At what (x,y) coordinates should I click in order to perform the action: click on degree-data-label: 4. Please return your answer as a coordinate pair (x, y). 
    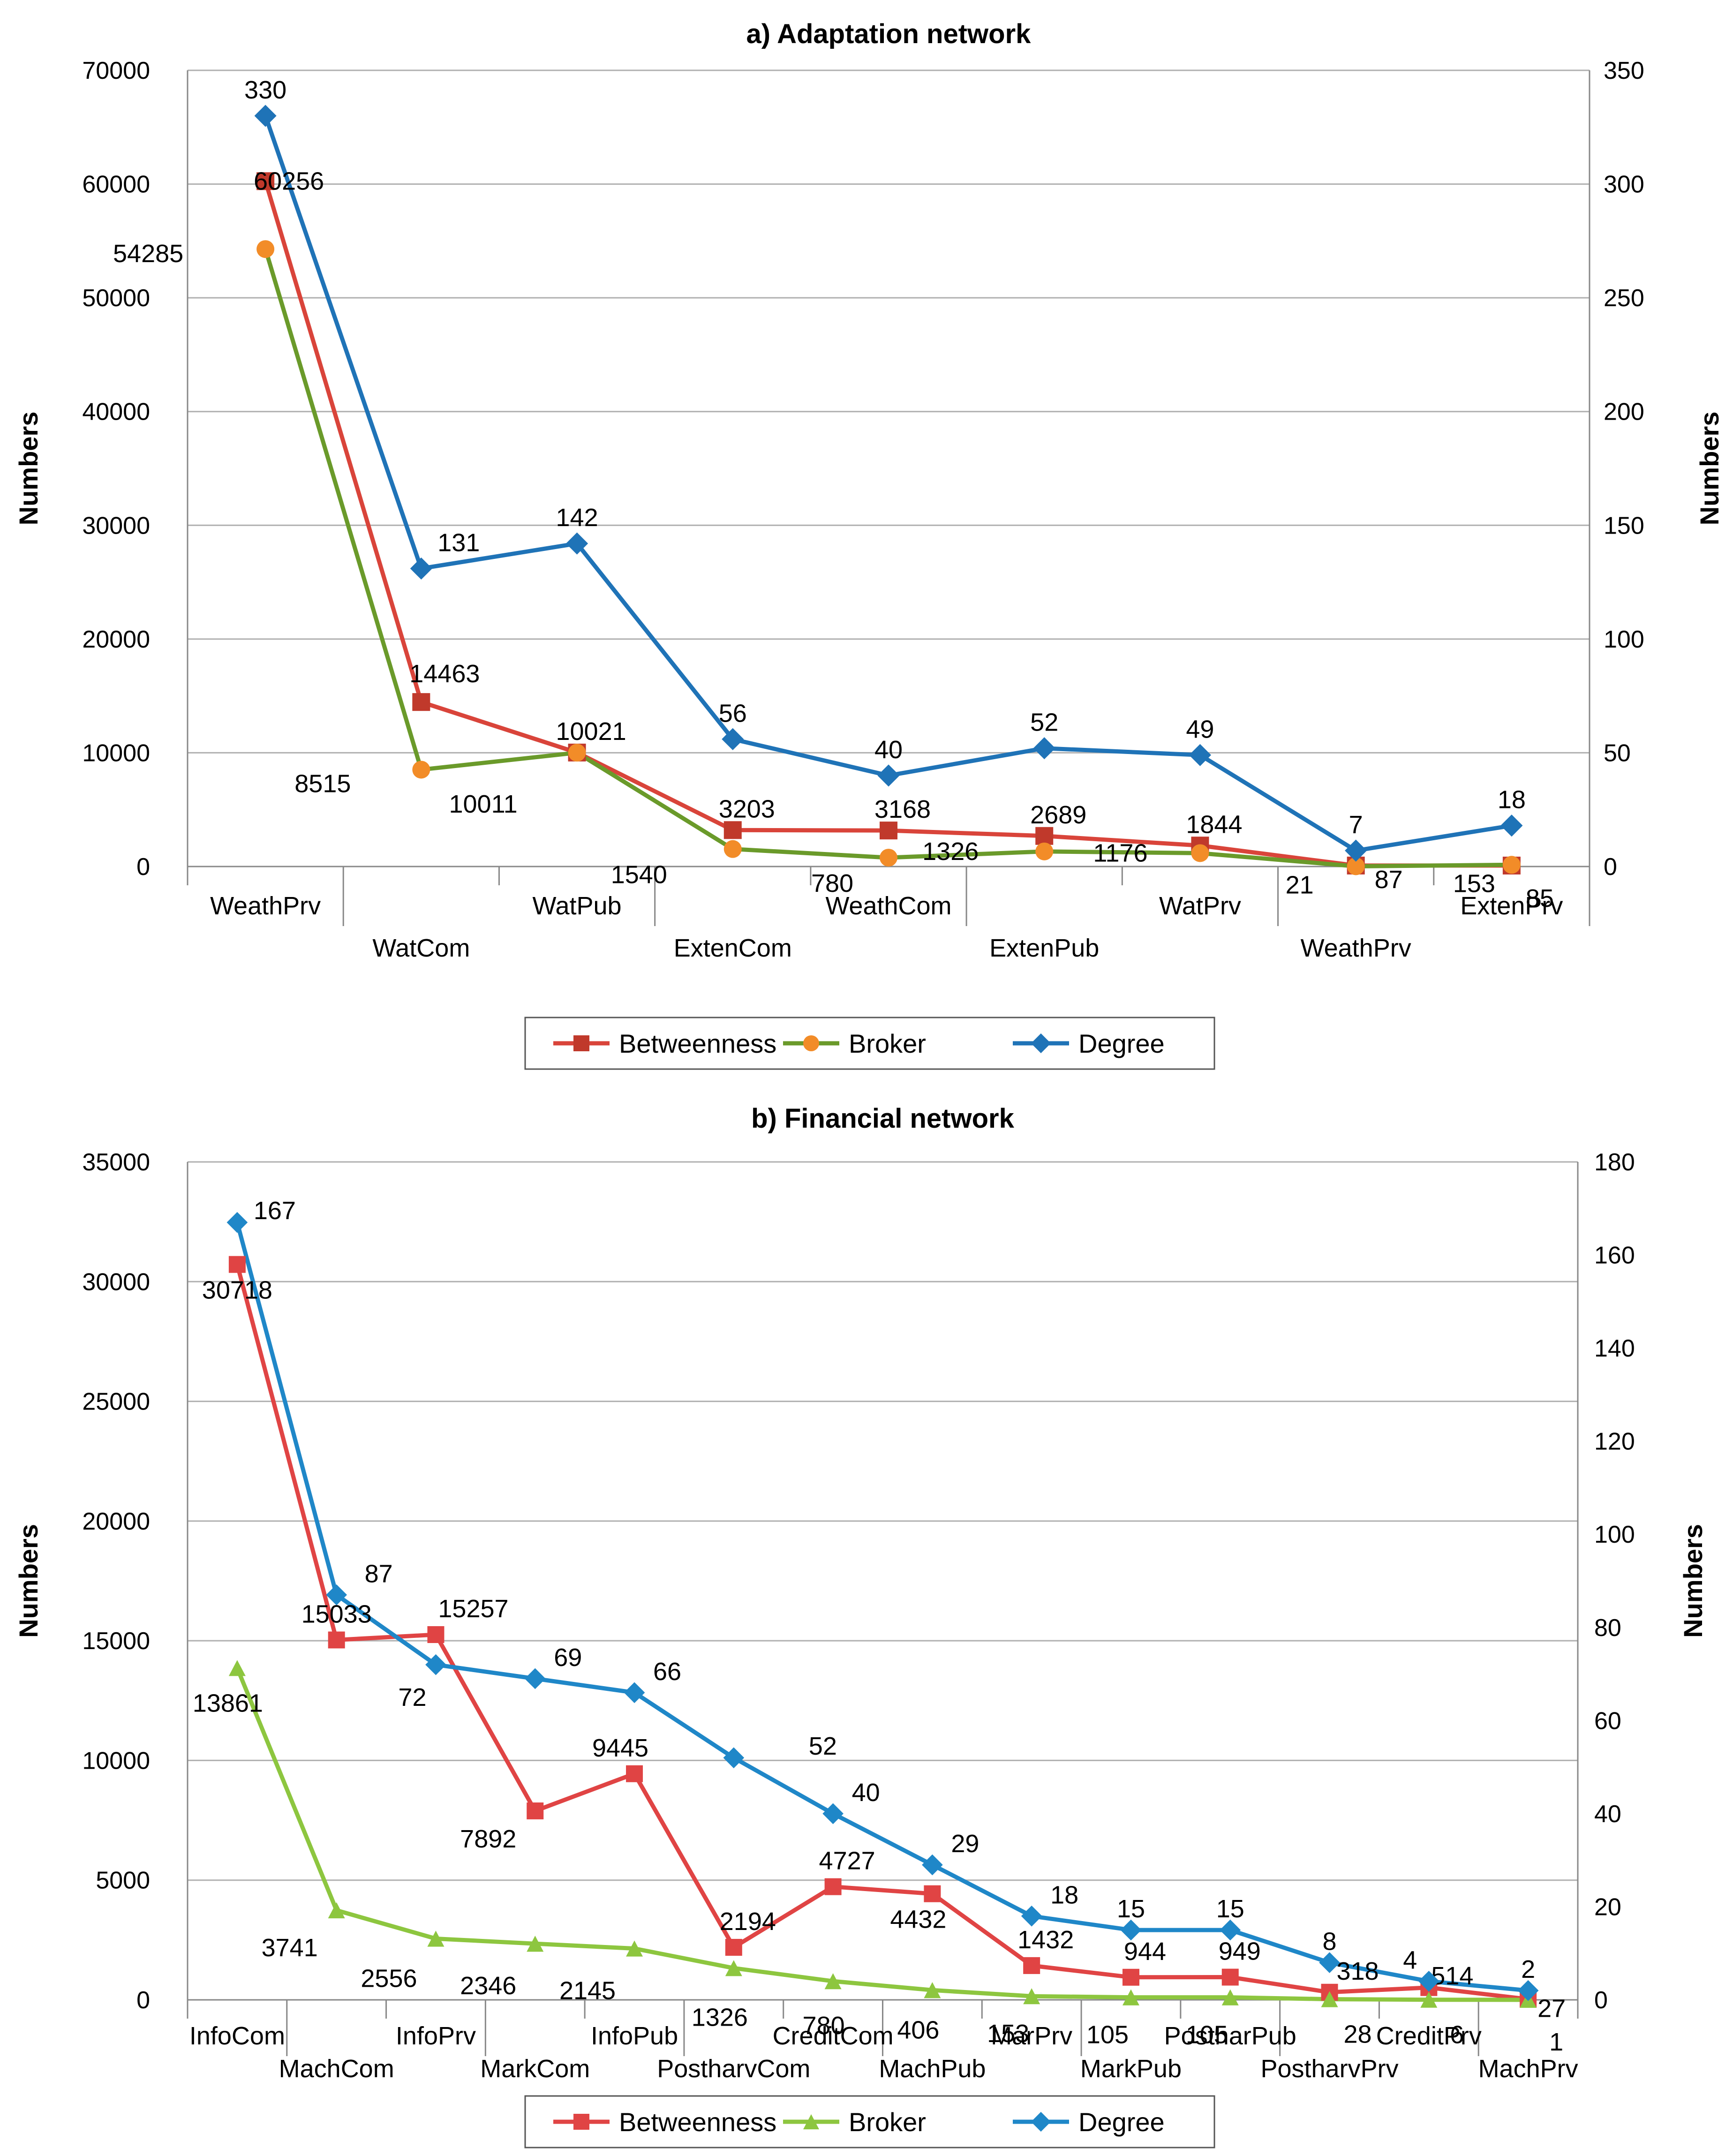
    Looking at the image, I should click on (1410, 1960).